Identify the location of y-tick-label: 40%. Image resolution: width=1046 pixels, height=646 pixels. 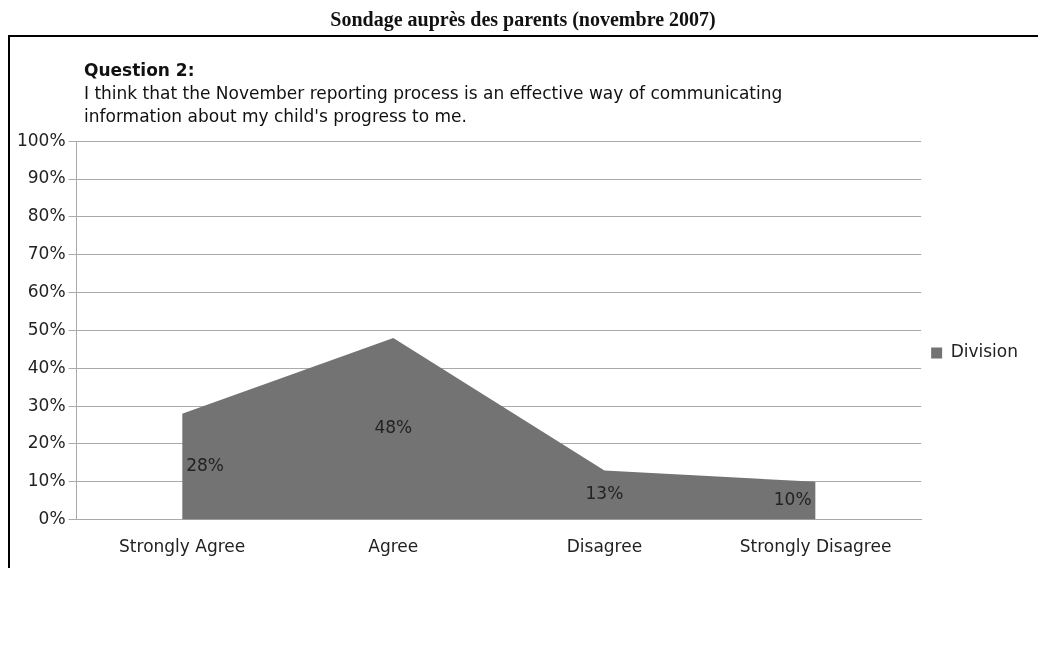
(46, 366).